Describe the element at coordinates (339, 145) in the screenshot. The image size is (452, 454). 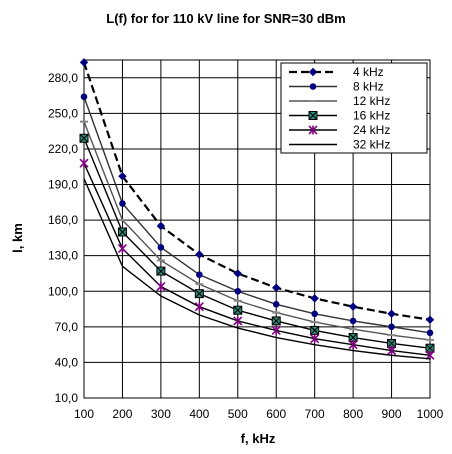
I see `legend-item: 32 kHz` at that location.